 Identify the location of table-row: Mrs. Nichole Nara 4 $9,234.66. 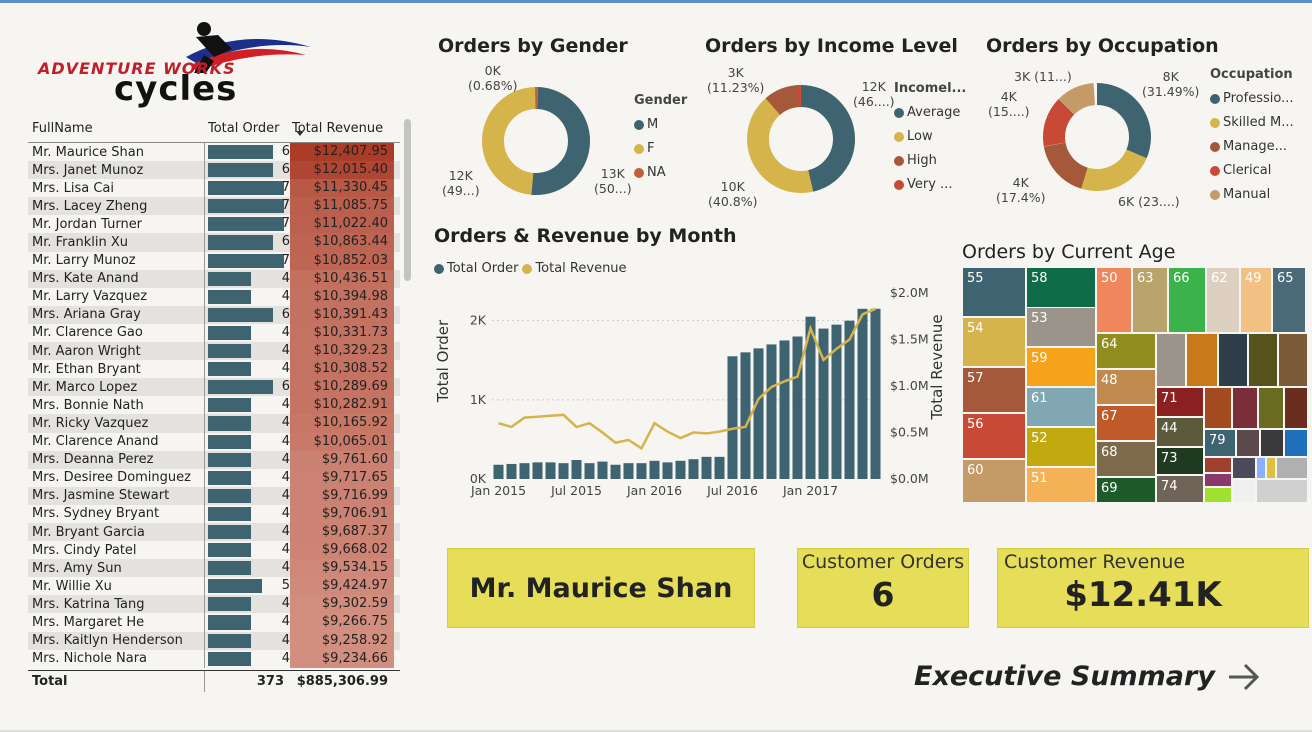
(214, 658).